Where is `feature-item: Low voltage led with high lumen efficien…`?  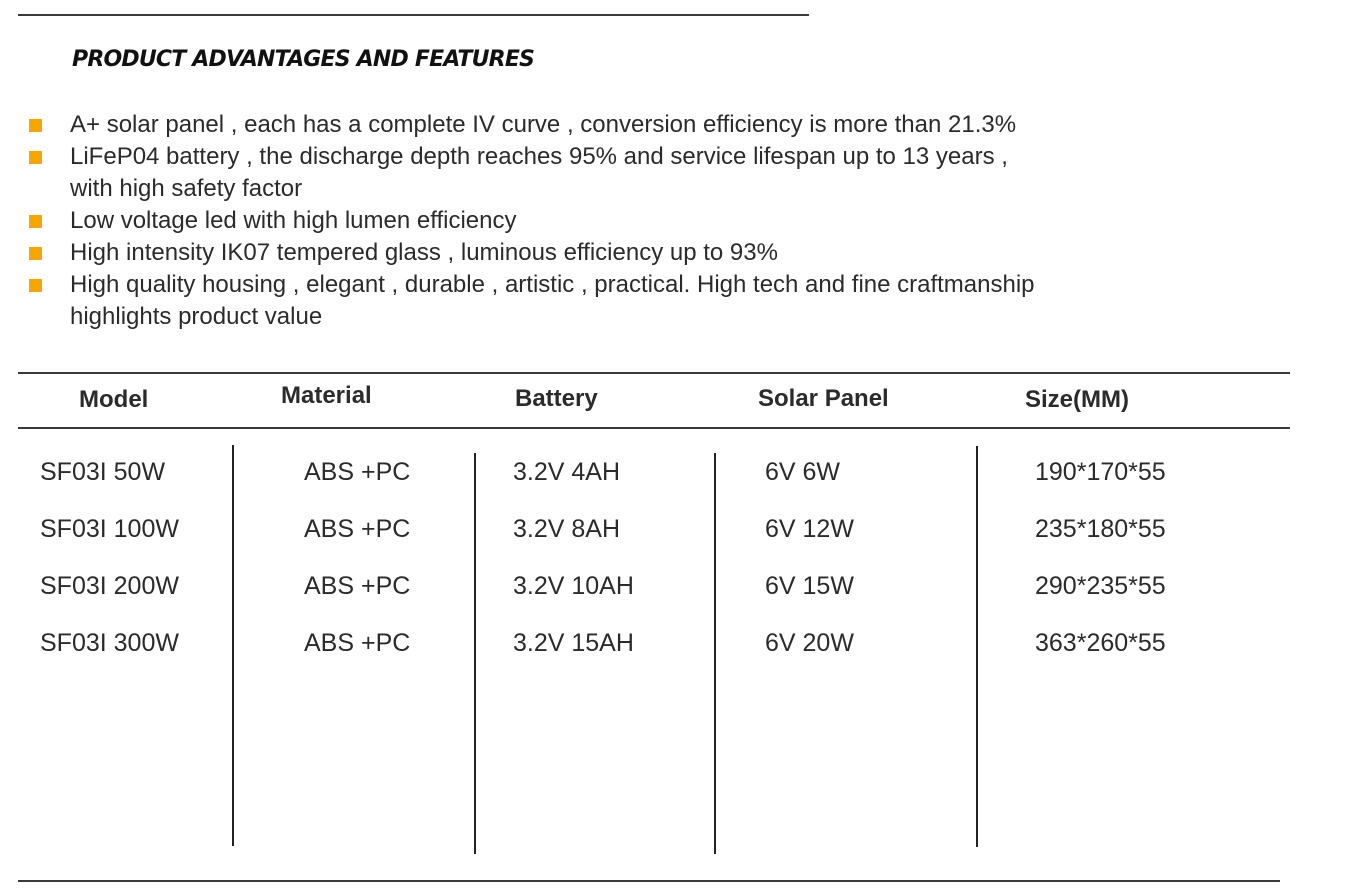
feature-item: Low voltage led with high lumen efficien… is located at coordinates (517, 221).